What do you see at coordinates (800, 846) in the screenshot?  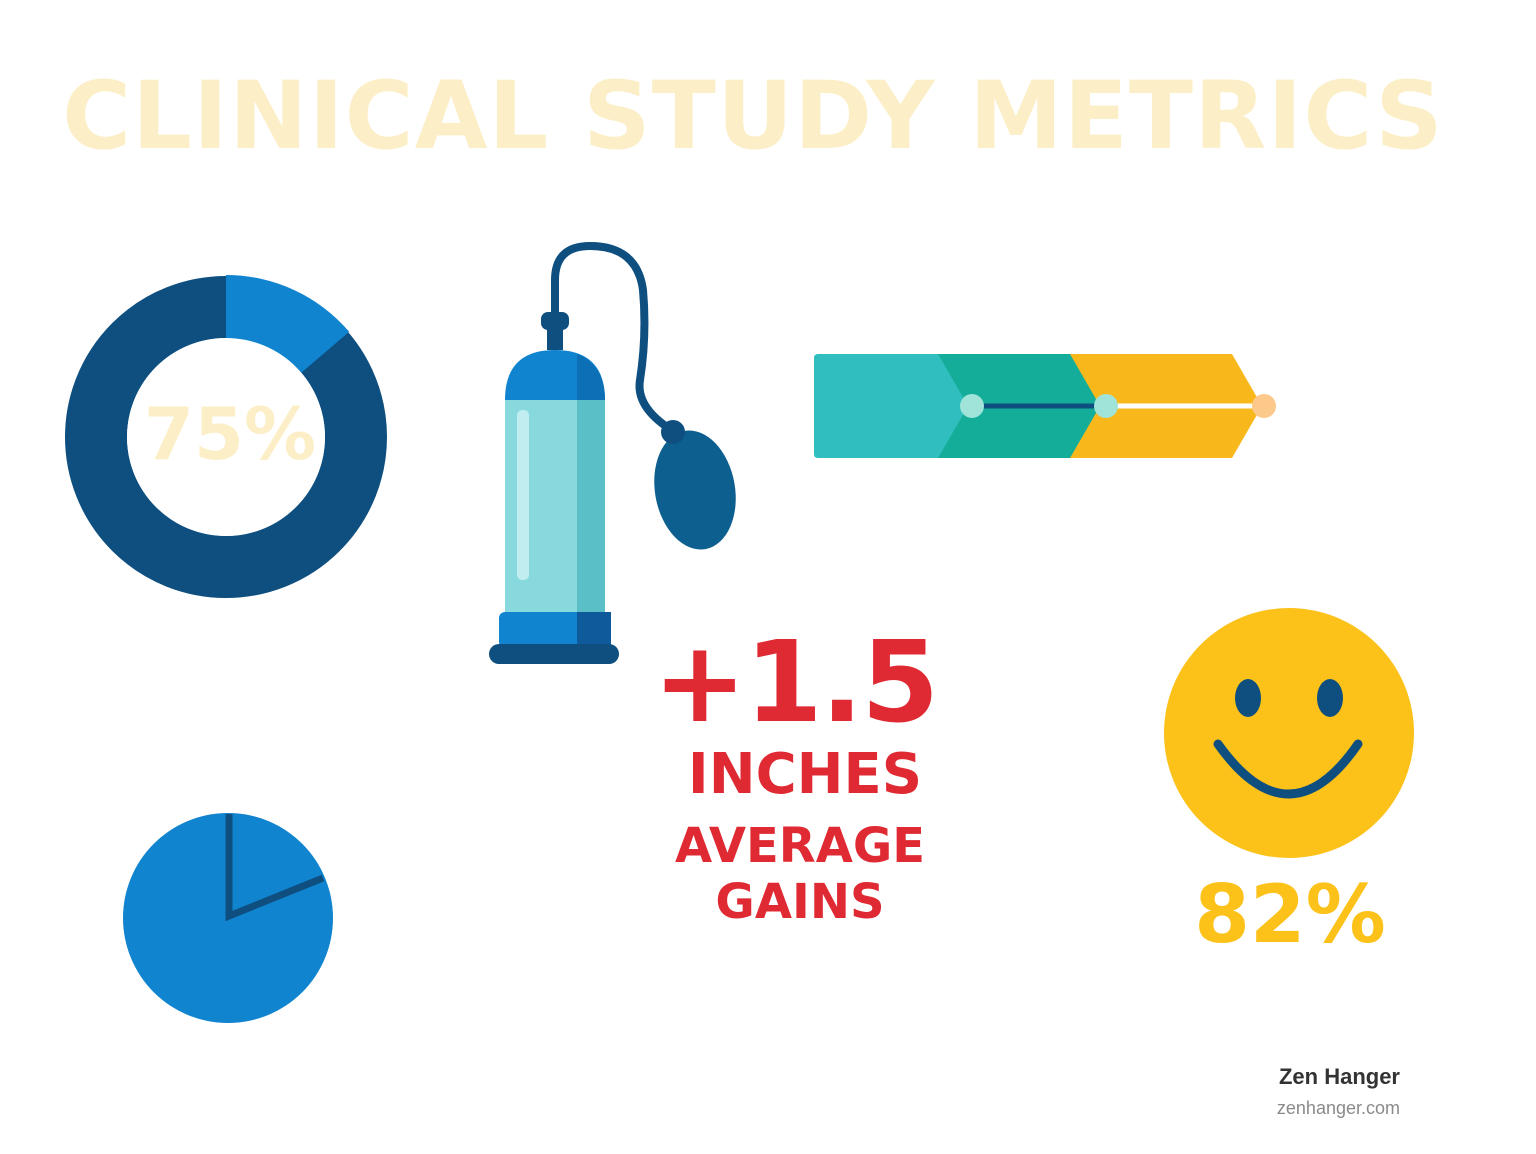 I see `gain-desc-line1: AVERAGE` at bounding box center [800, 846].